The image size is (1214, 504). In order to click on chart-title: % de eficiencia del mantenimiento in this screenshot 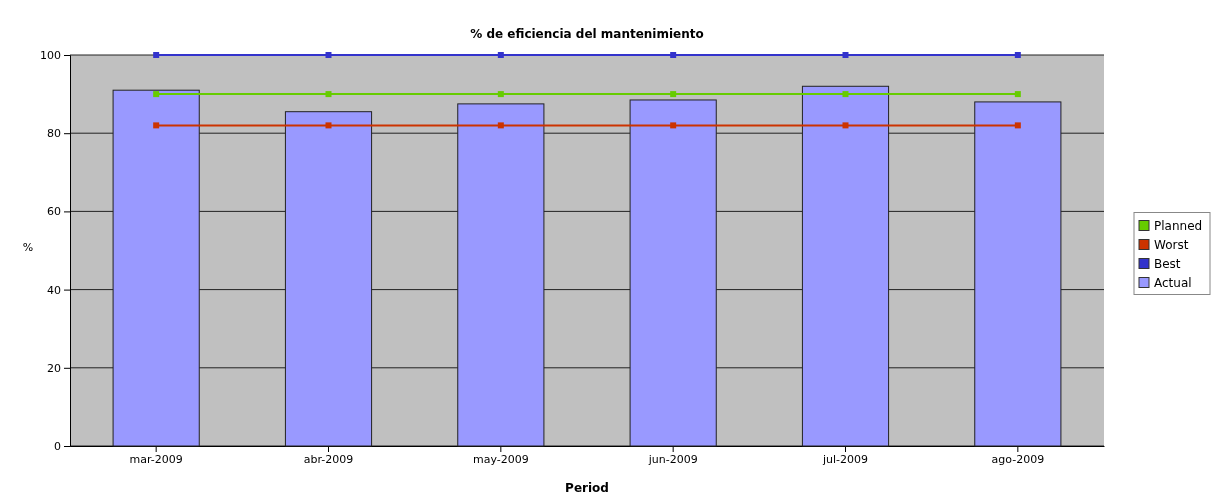, I will do `click(587, 34)`.